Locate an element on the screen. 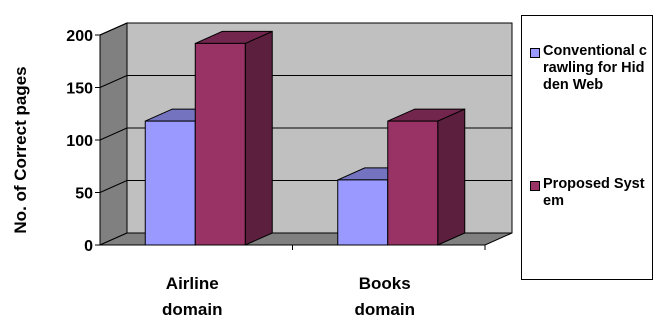 The width and height of the screenshot is (659, 327). legend-item-proposed: Proposed System is located at coordinates (590, 193).